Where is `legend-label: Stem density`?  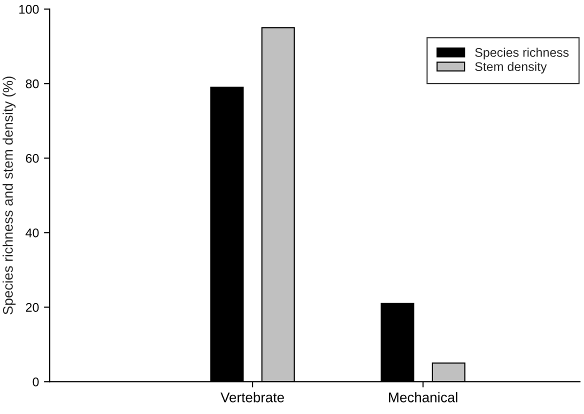
legend-label: Stem density is located at coordinates (511, 68).